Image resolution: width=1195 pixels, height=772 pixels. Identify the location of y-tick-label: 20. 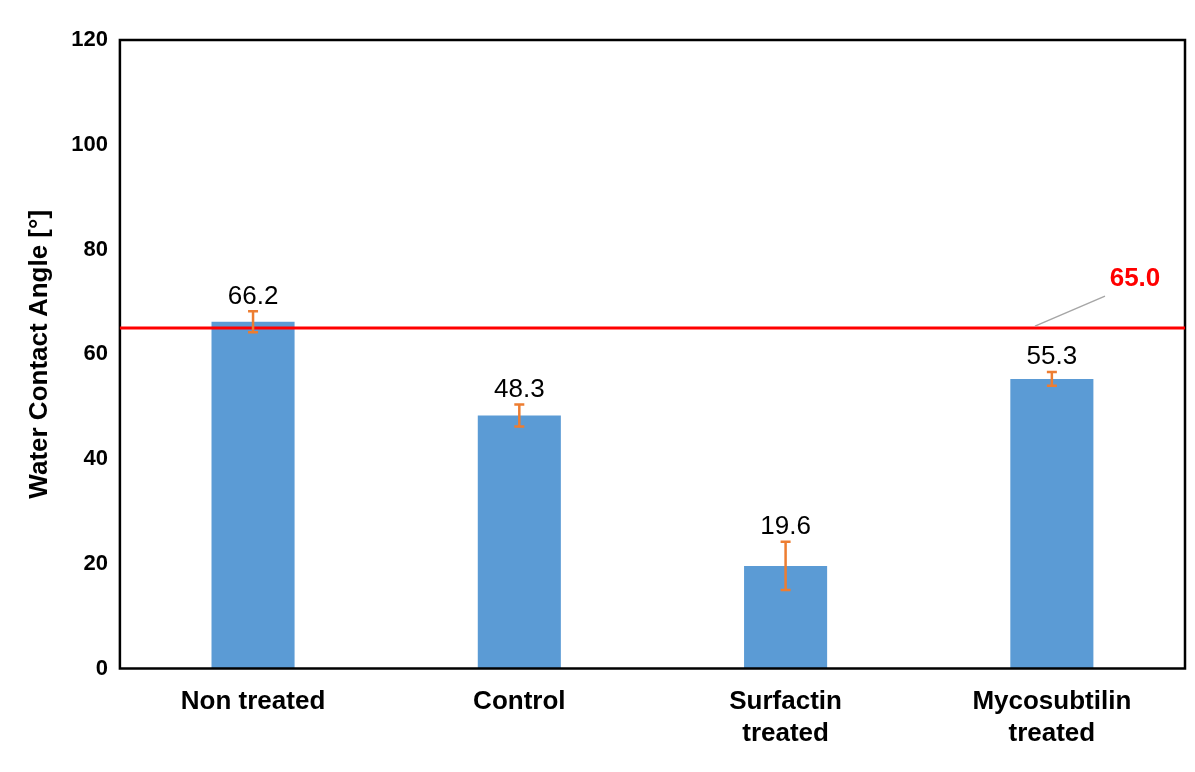
(95, 562).